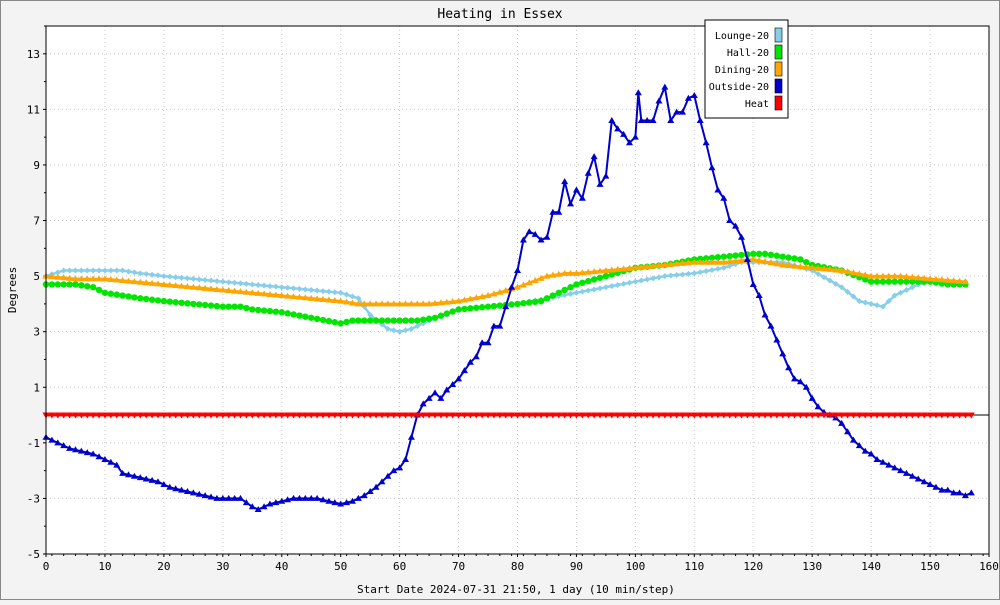  Describe the element at coordinates (871, 566) in the screenshot. I see `x-tick-label: 140` at that location.